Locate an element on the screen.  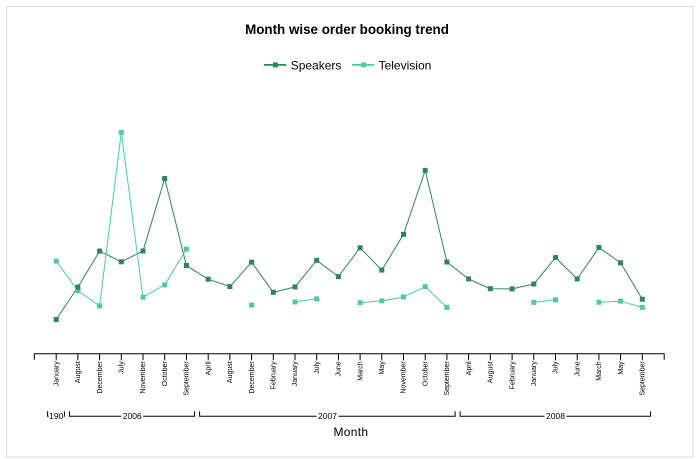
svg-text: Speakers is located at coordinates (316, 66).